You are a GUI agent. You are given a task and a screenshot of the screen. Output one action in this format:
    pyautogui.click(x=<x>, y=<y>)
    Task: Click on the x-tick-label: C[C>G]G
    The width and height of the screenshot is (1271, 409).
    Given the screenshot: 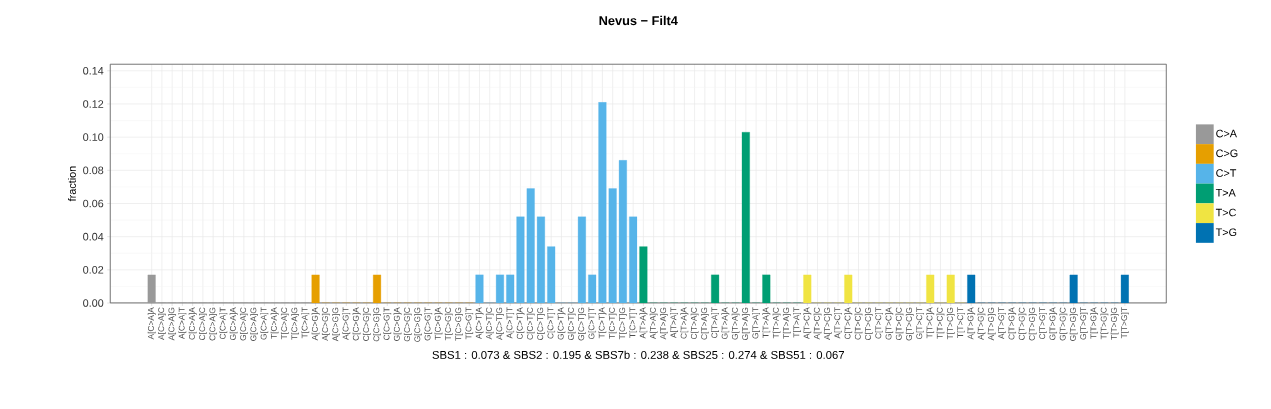 What is the action you would take?
    pyautogui.click(x=377, y=324)
    